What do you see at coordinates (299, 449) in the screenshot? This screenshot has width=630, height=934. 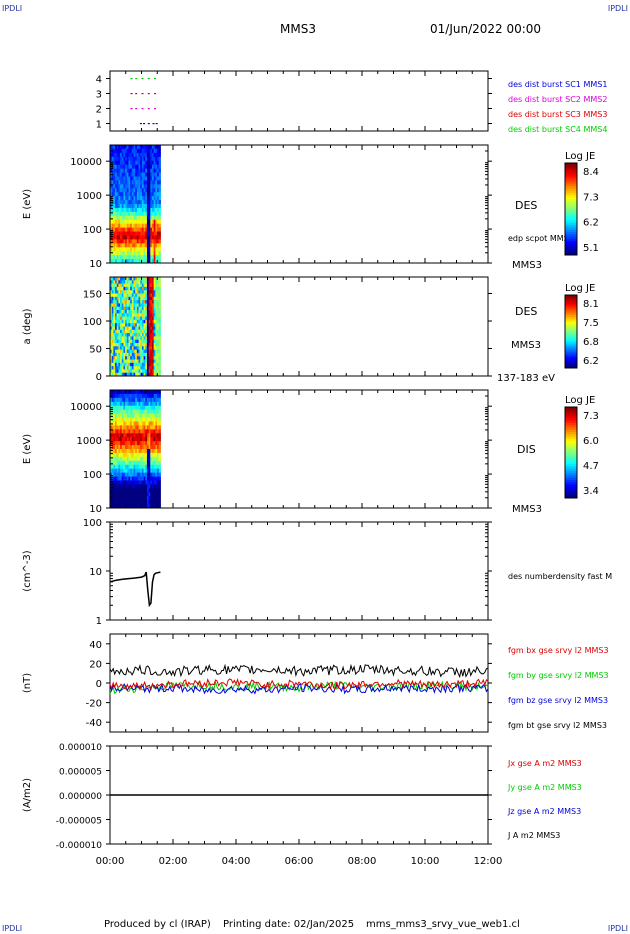 I see `dis-energy-panel-frame` at bounding box center [299, 449].